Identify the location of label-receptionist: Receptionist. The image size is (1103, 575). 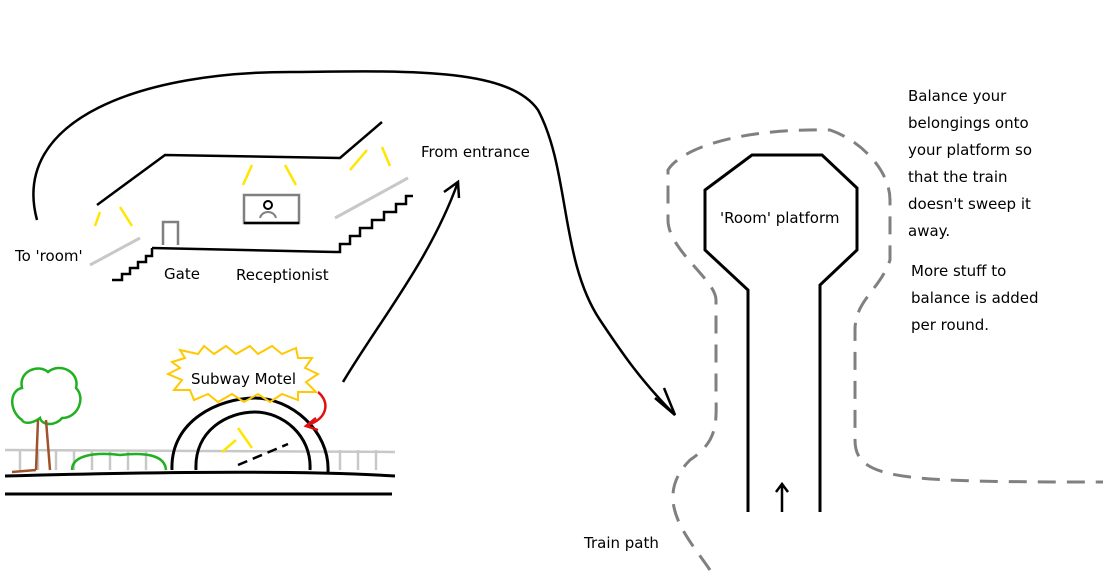
(282, 275).